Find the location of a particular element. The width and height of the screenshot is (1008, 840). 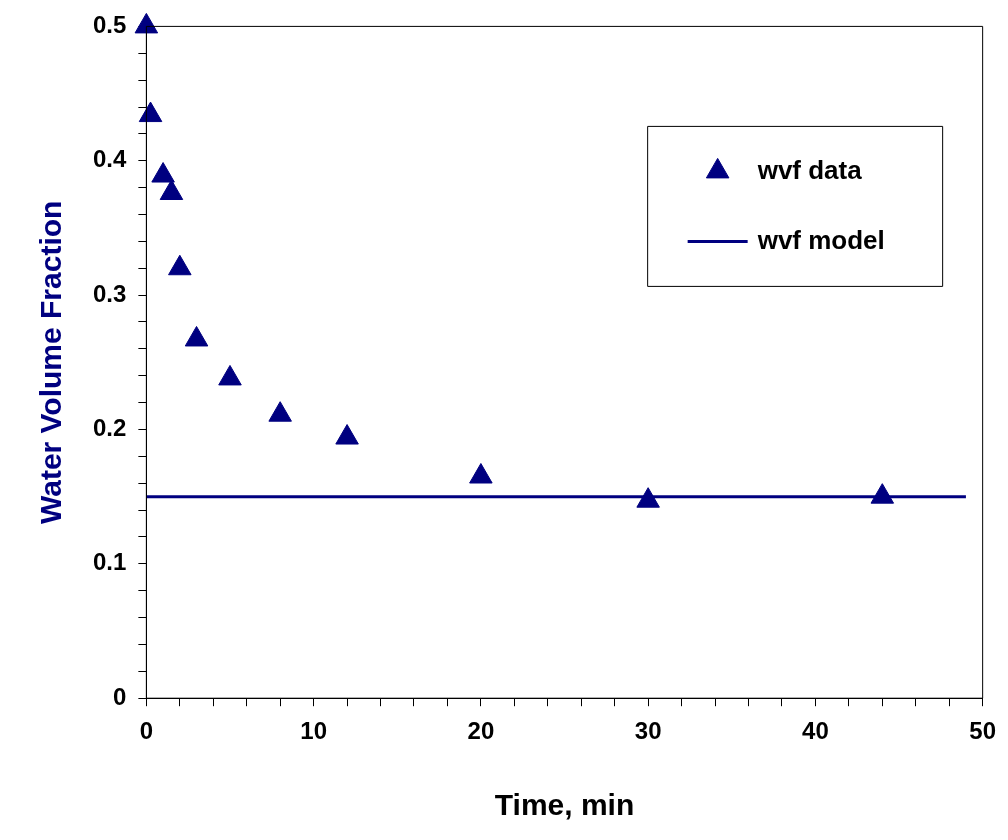

x-tick-label: 30 is located at coordinates (648, 731).